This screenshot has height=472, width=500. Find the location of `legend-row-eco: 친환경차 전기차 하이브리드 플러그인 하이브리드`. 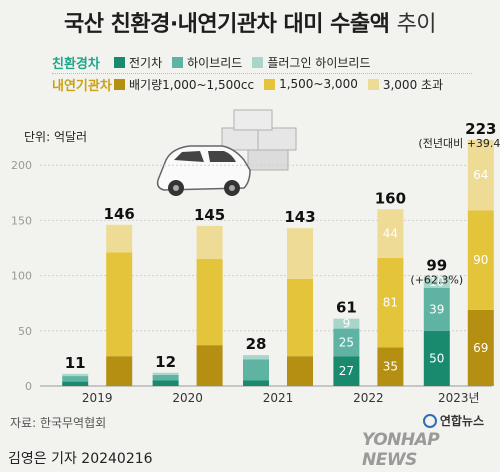

legend-row-eco: 친환경차 전기차 하이브리드 플러그인 하이브리드 is located at coordinates (262, 62).